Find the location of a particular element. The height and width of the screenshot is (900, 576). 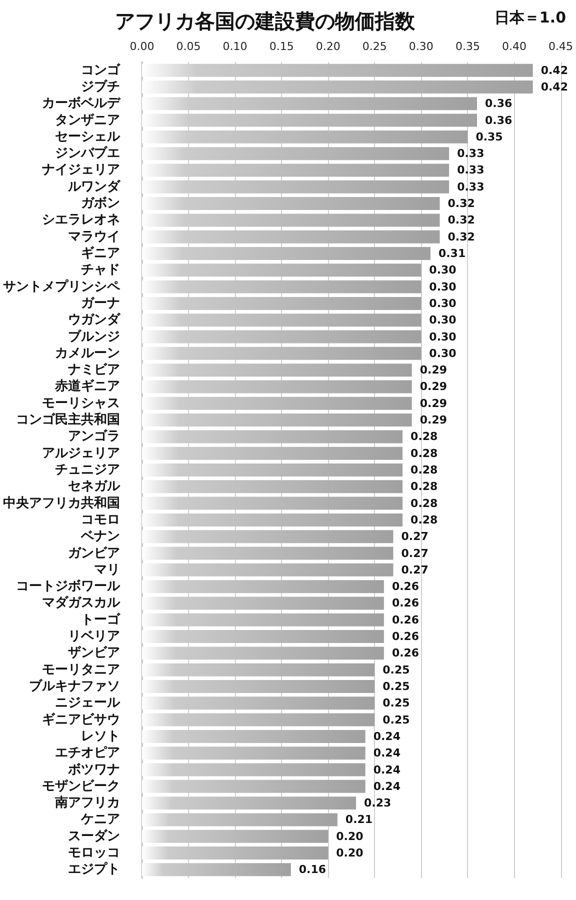

data-label: 0.33 is located at coordinates (470, 187).